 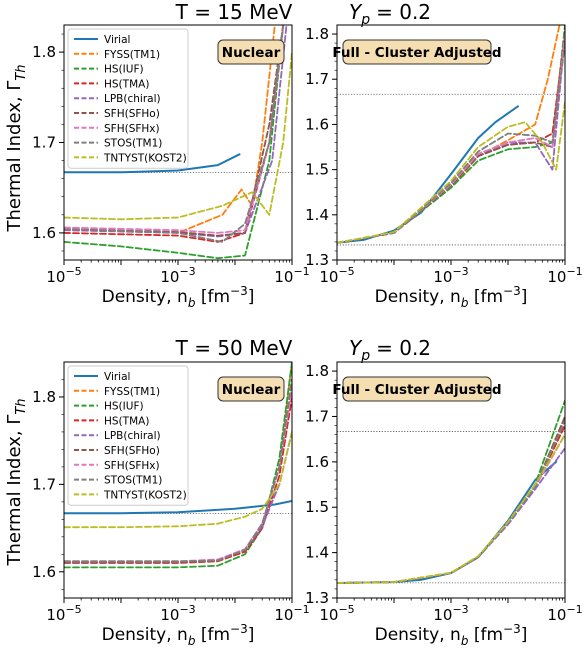 I want to click on series-line-sfh-sfhx-, so click(x=451, y=138).